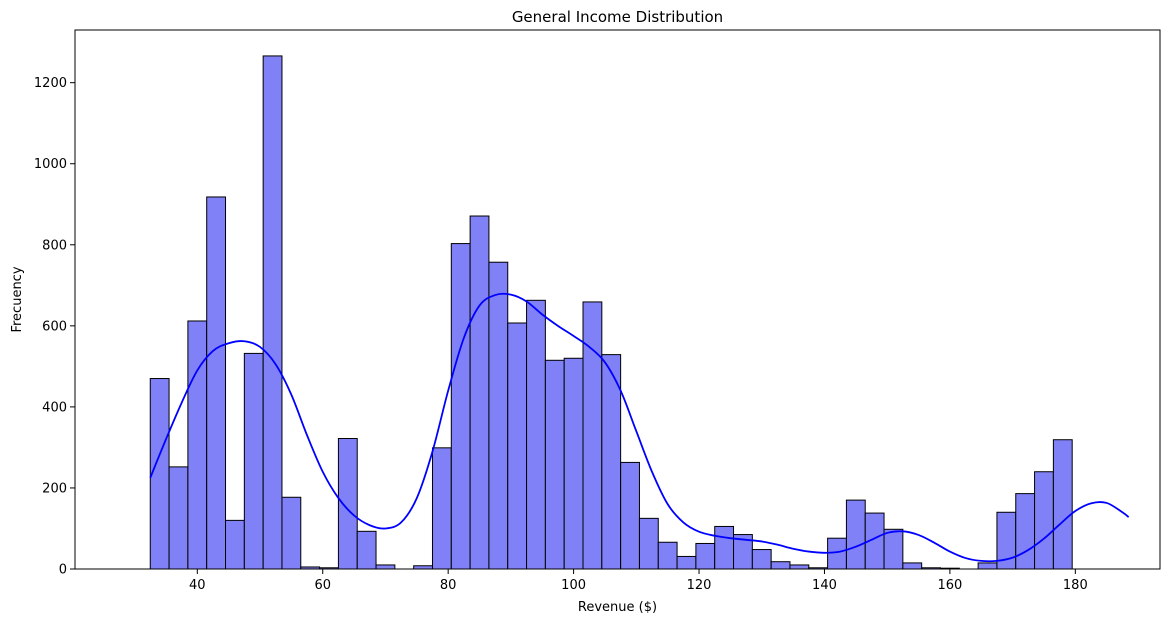  I want to click on x-tick-label: 40, so click(197, 585).